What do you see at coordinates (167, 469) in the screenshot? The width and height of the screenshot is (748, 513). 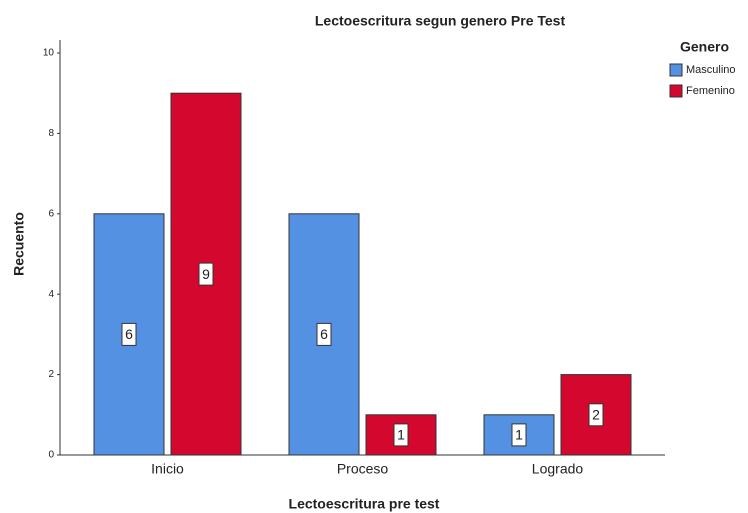 I see `x-tick-label: Inicio` at bounding box center [167, 469].